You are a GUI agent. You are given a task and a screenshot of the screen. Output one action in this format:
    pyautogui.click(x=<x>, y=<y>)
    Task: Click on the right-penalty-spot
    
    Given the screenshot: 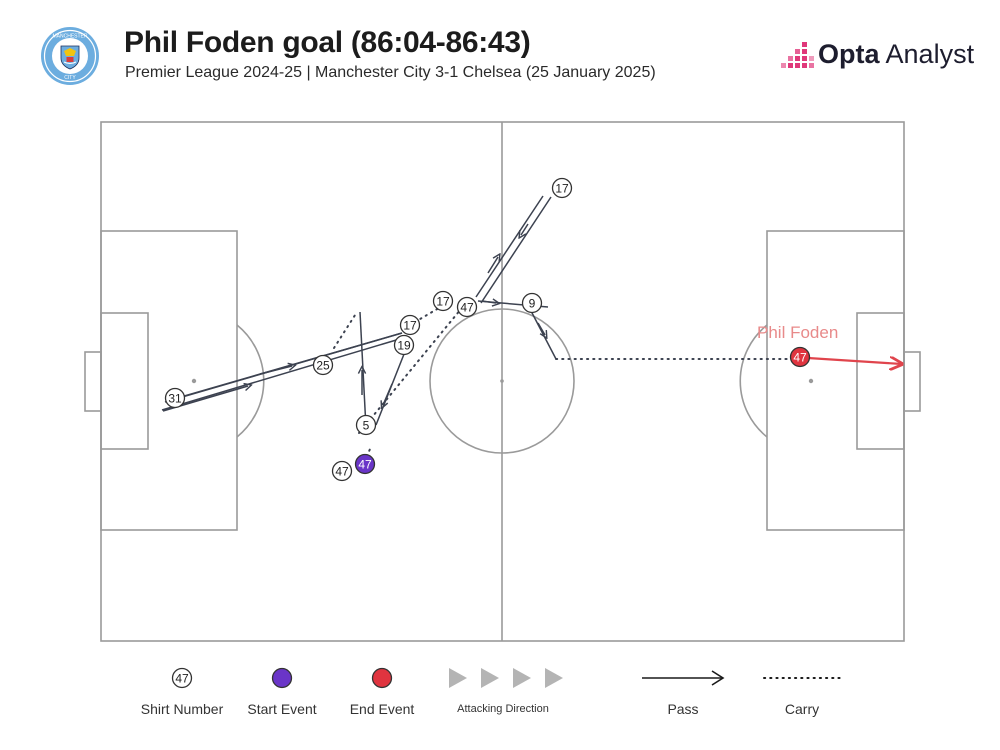 What is the action you would take?
    pyautogui.click(x=811, y=381)
    